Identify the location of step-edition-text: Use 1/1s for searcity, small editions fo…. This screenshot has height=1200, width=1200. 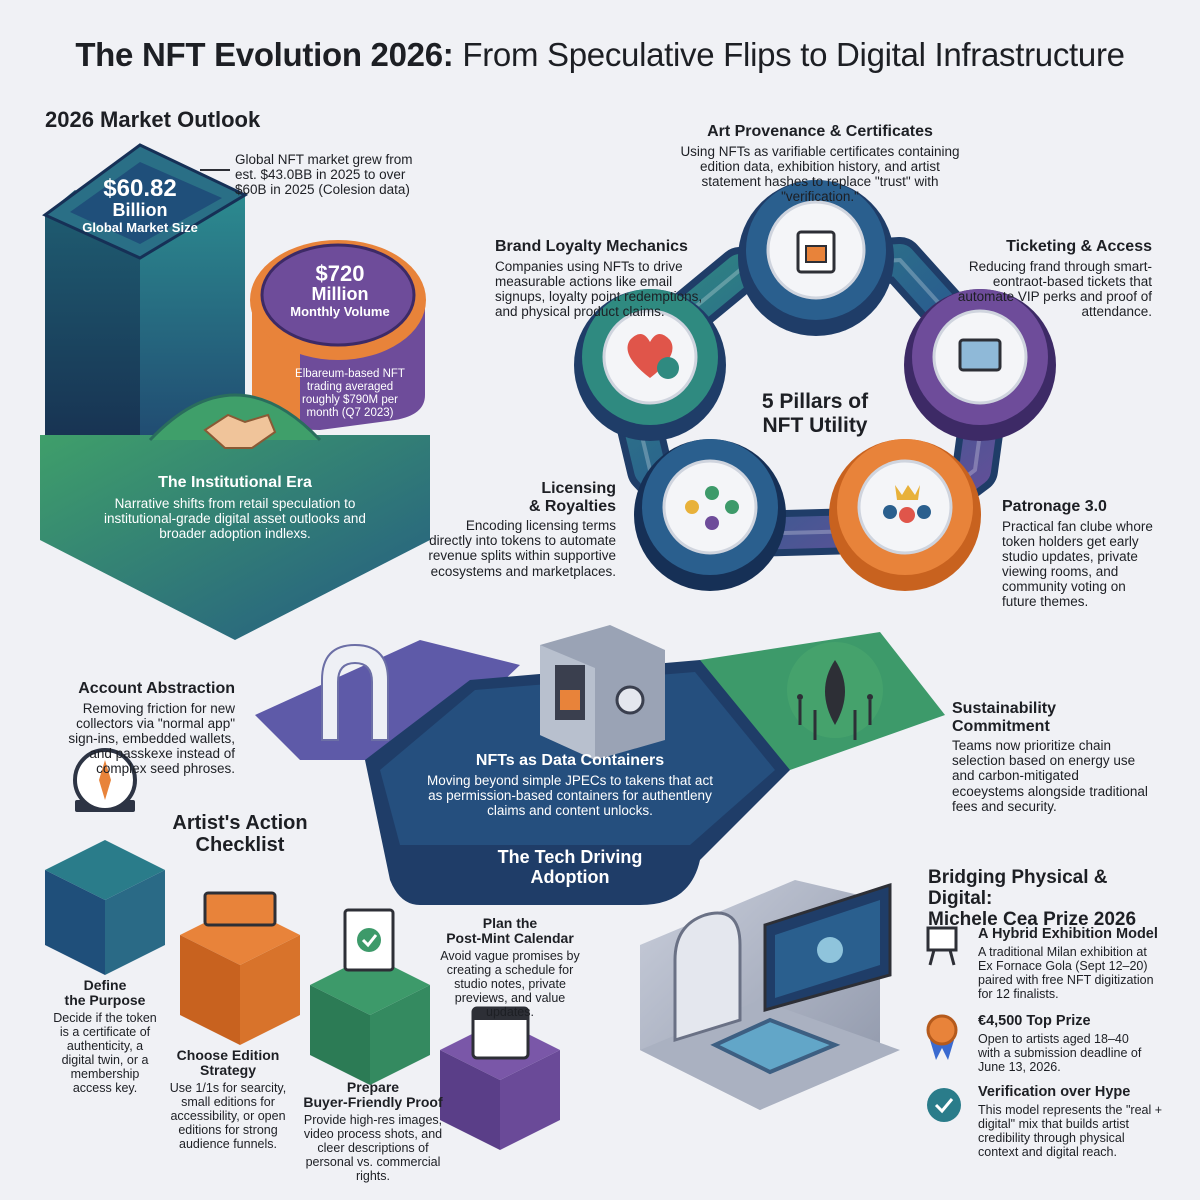
(228, 1115).